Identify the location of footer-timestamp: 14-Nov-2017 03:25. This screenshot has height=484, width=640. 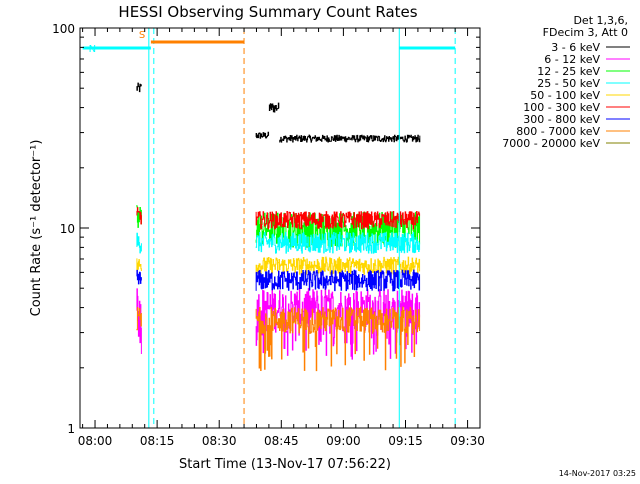
(597, 473).